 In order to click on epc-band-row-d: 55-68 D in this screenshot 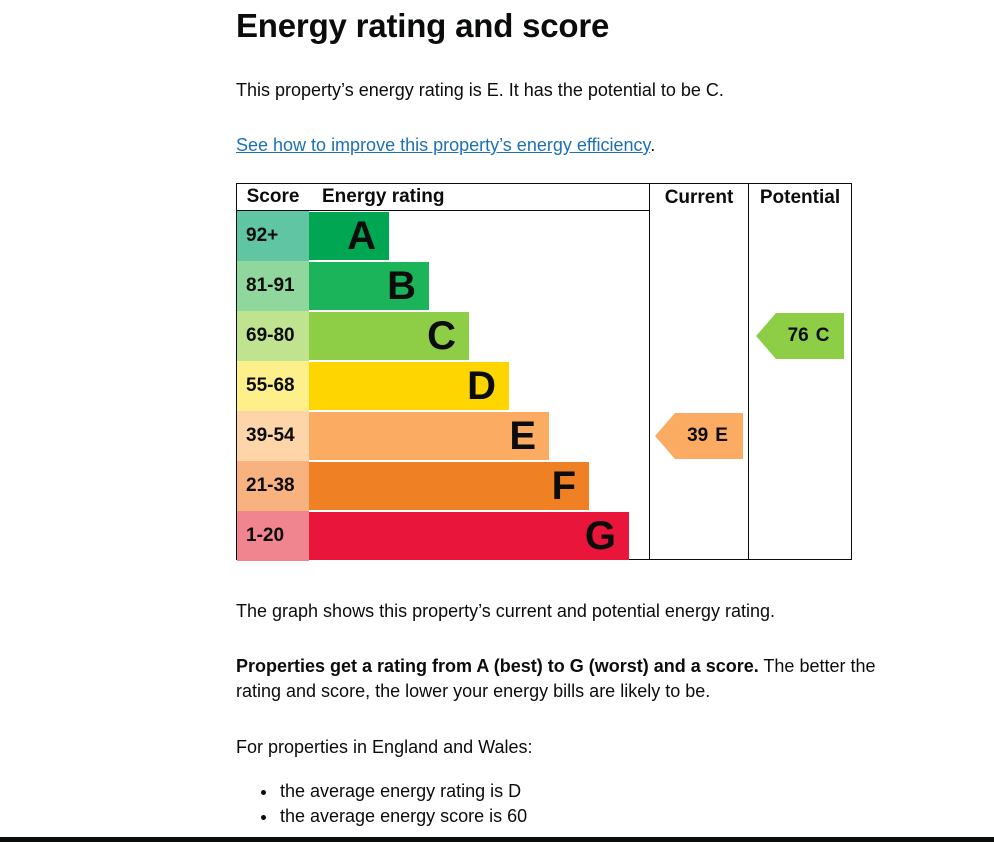, I will do `click(443, 386)`.